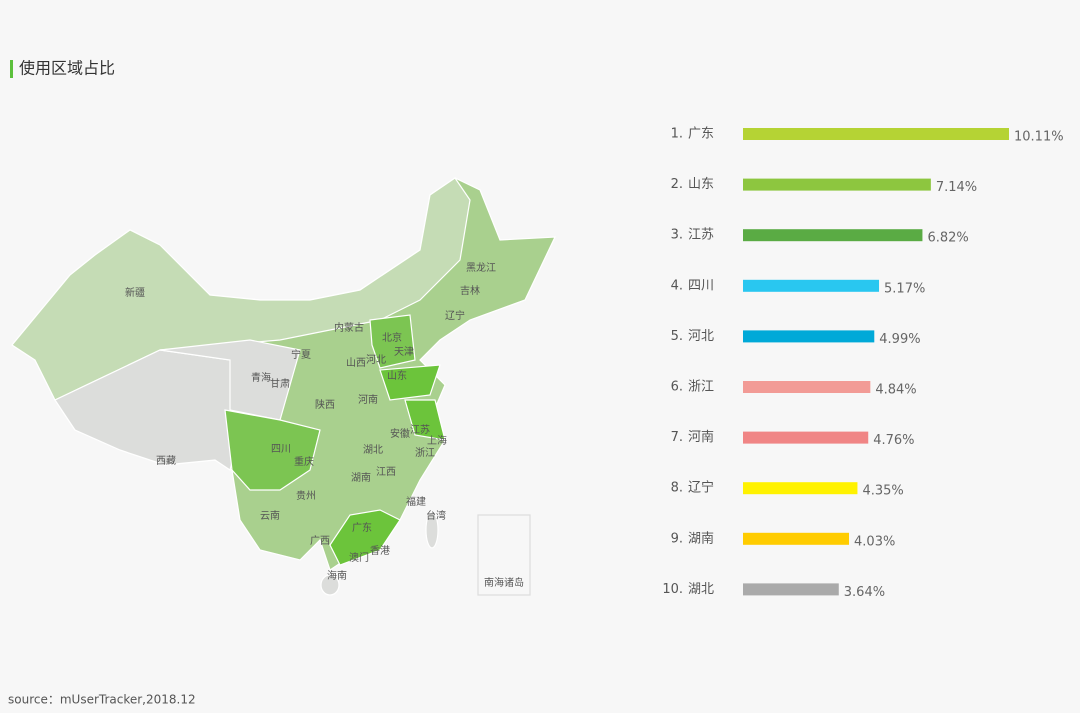 The image size is (1080, 713). What do you see at coordinates (882, 491) in the screenshot?
I see `value-label: 4.35%` at bounding box center [882, 491].